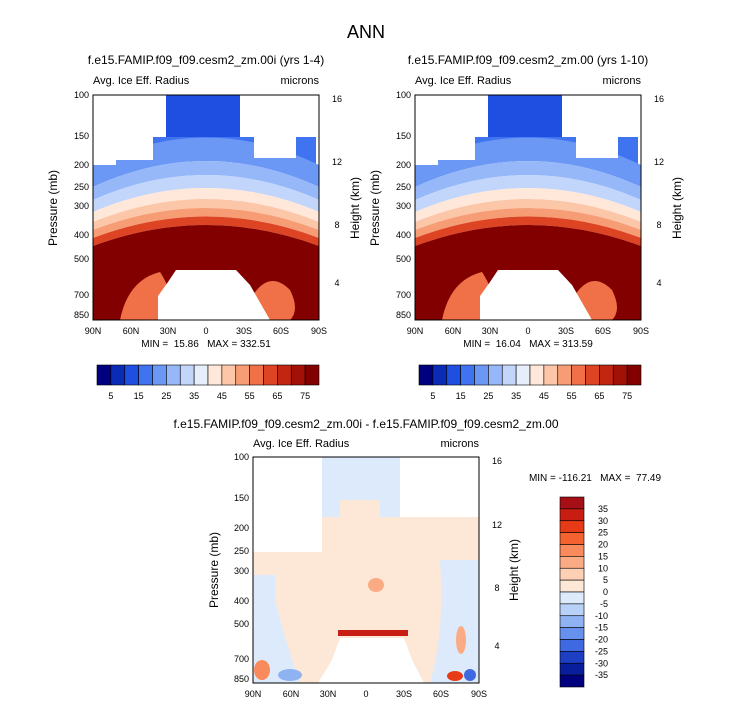 The image size is (733, 712). I want to click on panel-2-x-axis: 90N 60N 30N 0 30S 60S 90S, so click(528, 331).